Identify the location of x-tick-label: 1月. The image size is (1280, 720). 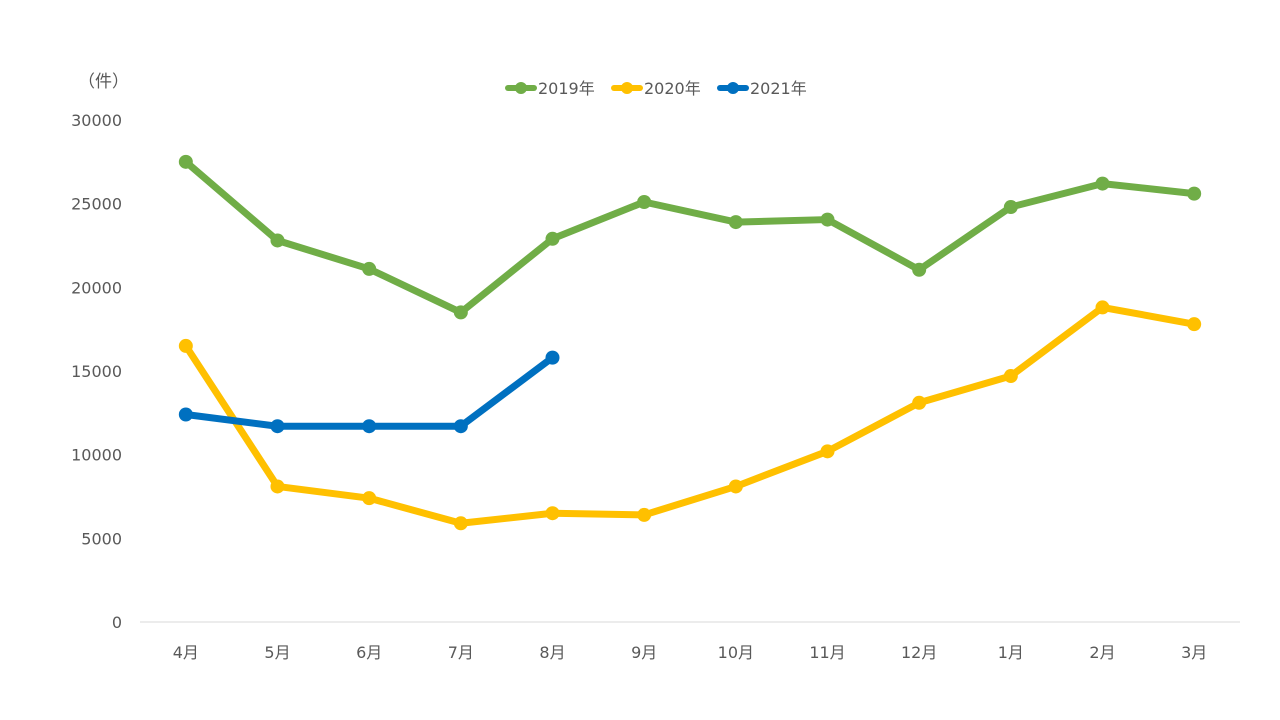
(1011, 652).